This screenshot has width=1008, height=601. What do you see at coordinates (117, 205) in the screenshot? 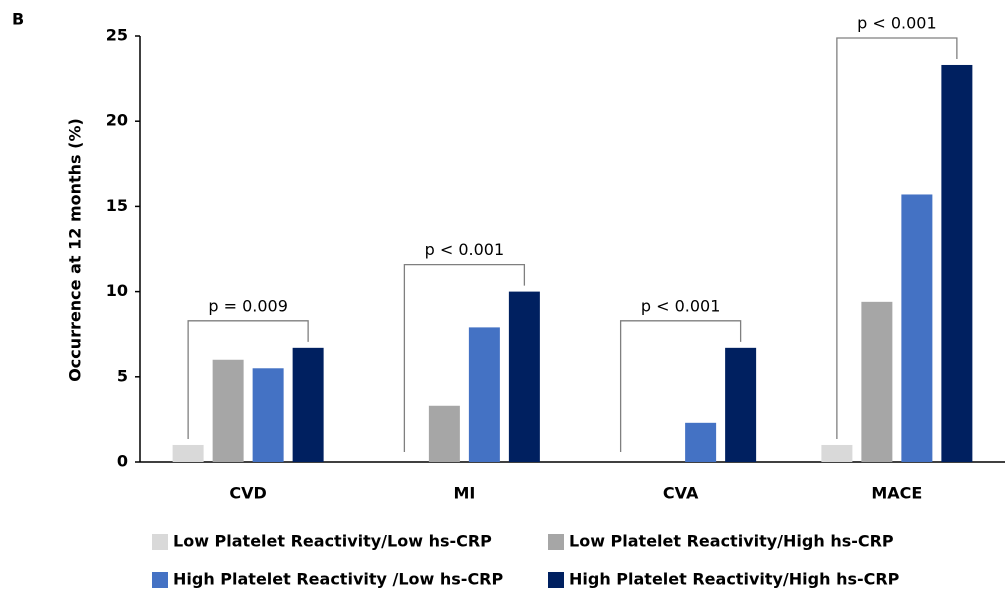
I see `y-tick-label: 15` at bounding box center [117, 205].